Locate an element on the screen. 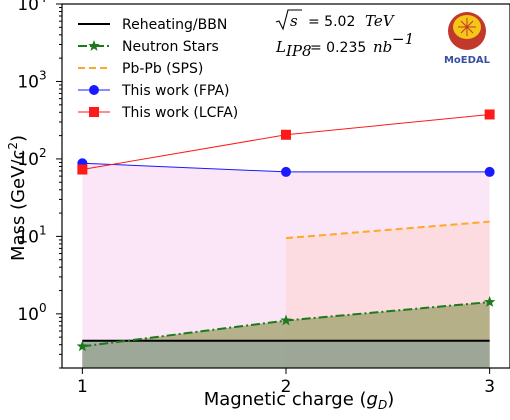 The width and height of the screenshot is (510, 420). legend-label-this-work-fpa: This work (FPA) is located at coordinates (175, 91).